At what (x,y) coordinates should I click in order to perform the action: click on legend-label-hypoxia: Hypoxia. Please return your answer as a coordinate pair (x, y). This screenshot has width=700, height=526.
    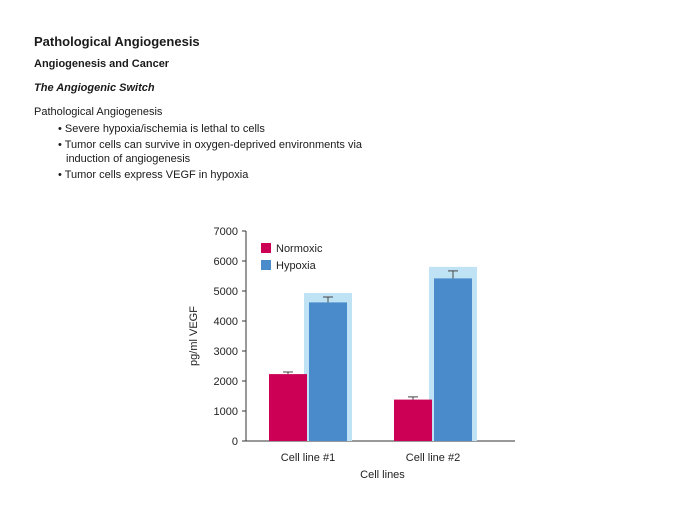
    Looking at the image, I should click on (296, 266).